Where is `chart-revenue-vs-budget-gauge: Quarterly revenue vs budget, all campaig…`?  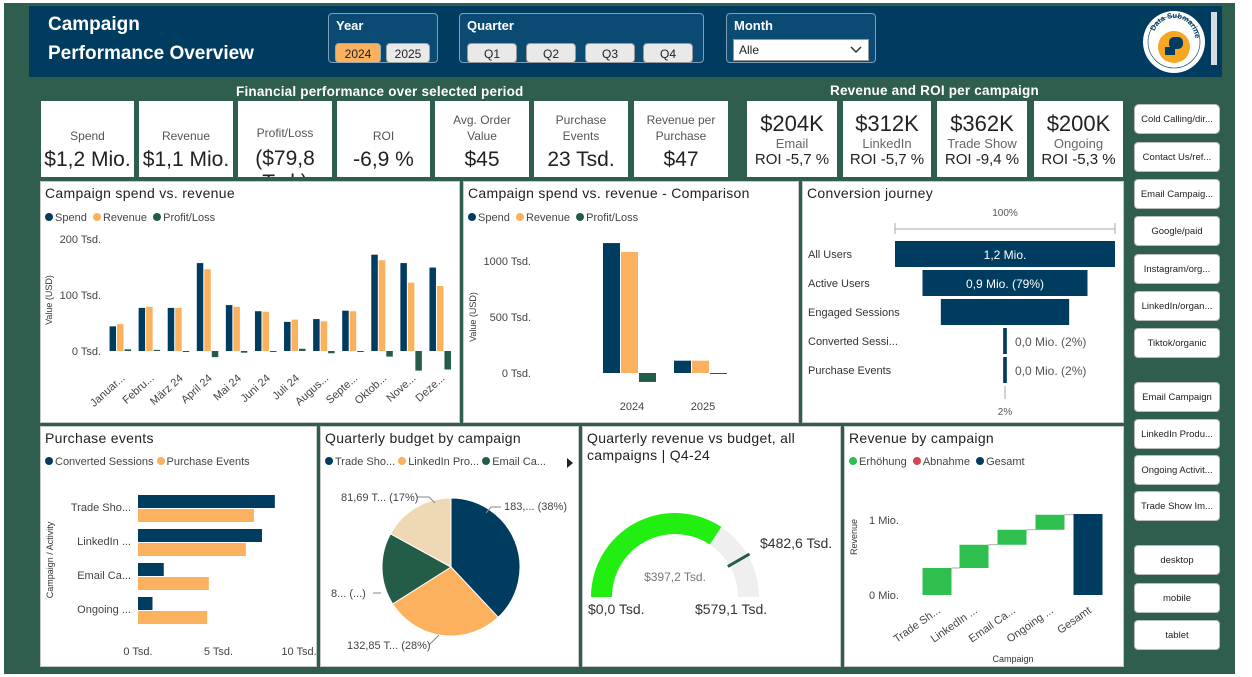 chart-revenue-vs-budget-gauge: Quarterly revenue vs budget, all campaig… is located at coordinates (711, 546).